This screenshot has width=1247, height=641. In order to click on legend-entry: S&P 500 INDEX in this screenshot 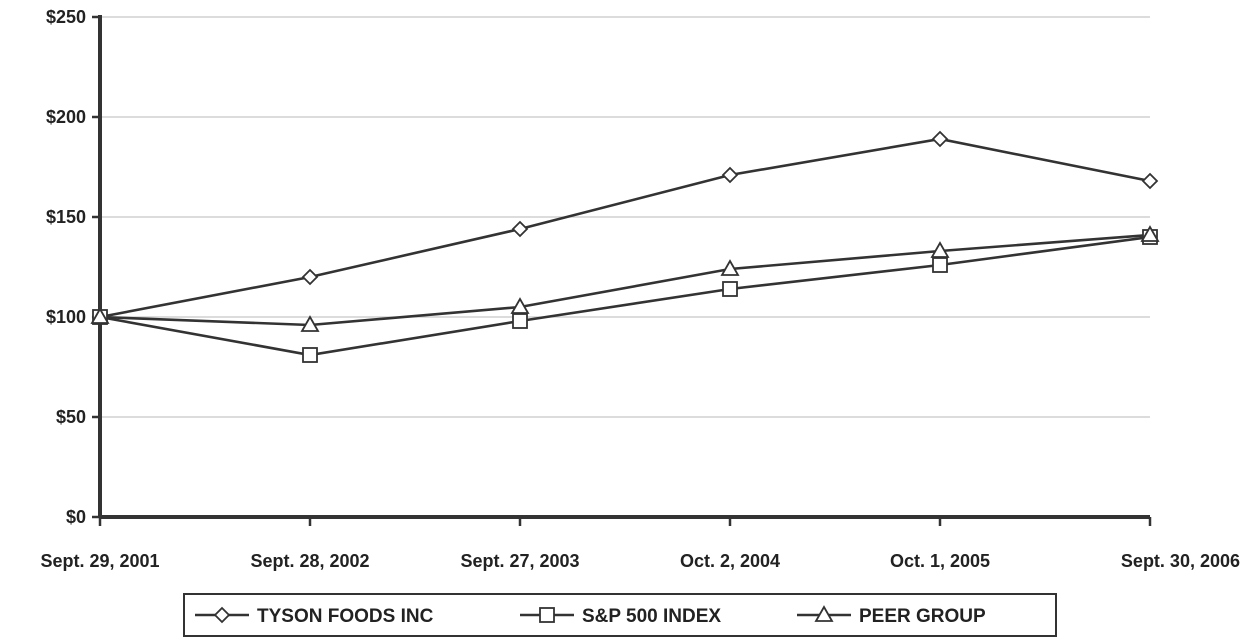, I will do `click(620, 616)`.